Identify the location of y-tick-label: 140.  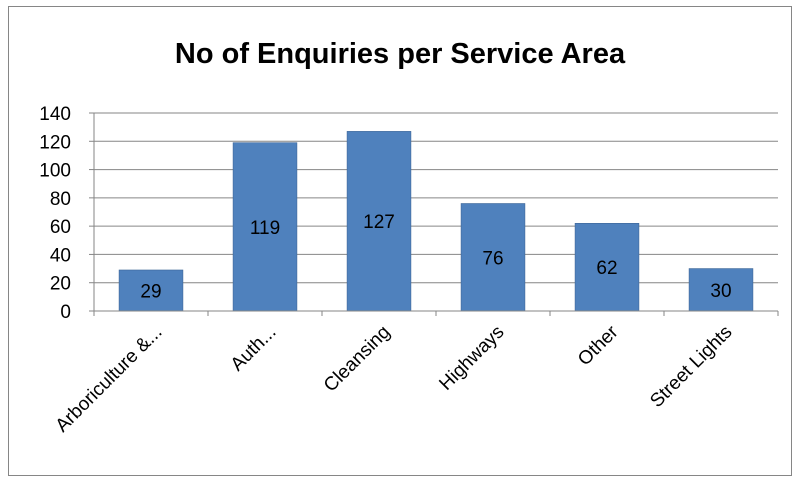
(55, 114).